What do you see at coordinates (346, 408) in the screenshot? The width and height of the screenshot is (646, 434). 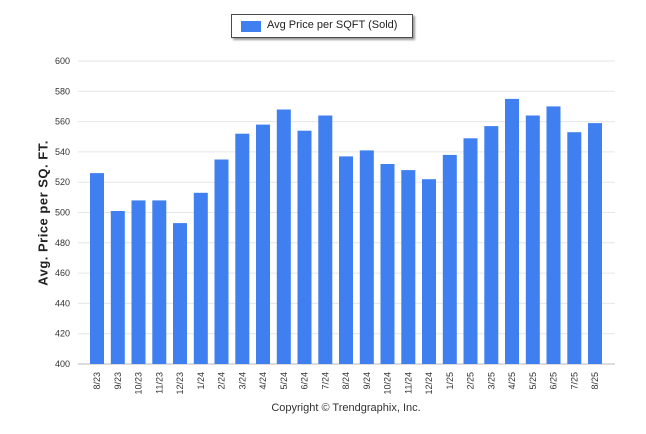 I see `copyright-text: Copyright © Trendgraphix, Inc.` at bounding box center [346, 408].